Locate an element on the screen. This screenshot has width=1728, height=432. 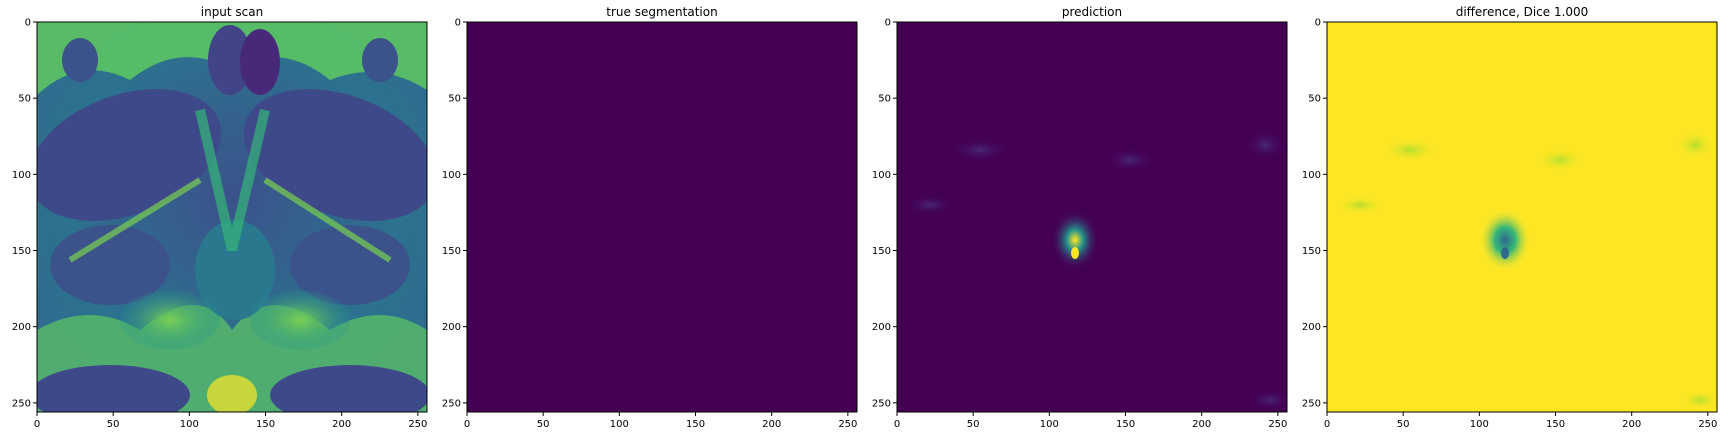
panel-title-true-segmentation: true segmentation is located at coordinates (661, 12).